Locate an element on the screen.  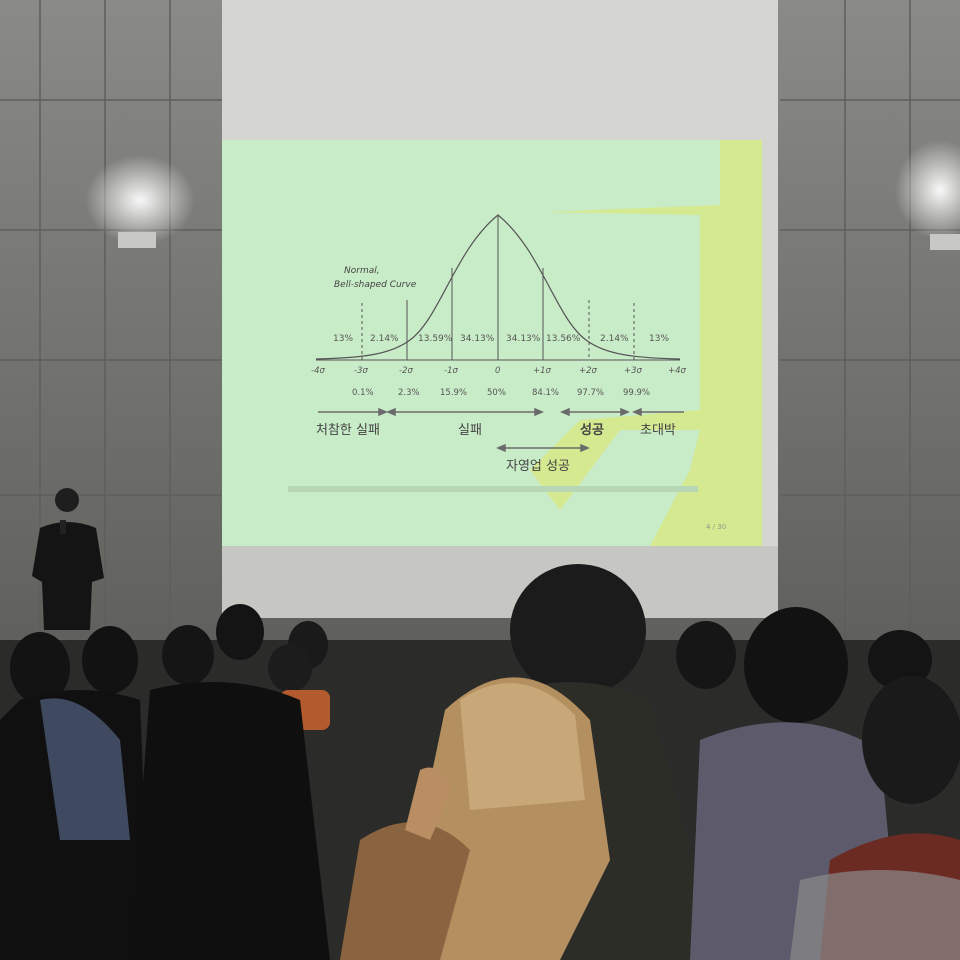
wall-lamp-right is located at coordinates (945, 242).